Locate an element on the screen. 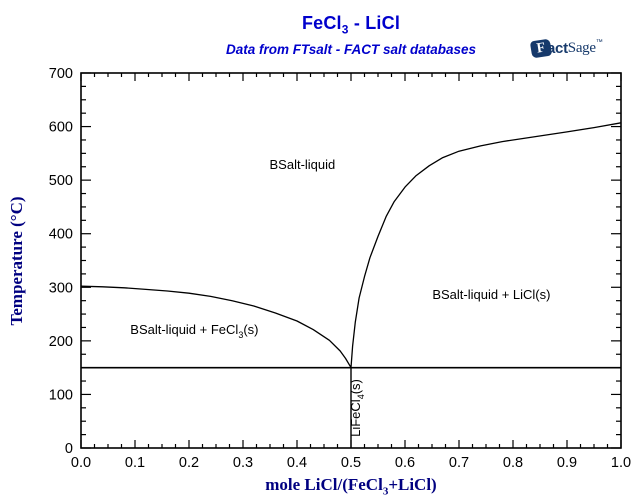 The width and height of the screenshot is (640, 504). region-label-text: BSalt-liquid is located at coordinates (302, 164).